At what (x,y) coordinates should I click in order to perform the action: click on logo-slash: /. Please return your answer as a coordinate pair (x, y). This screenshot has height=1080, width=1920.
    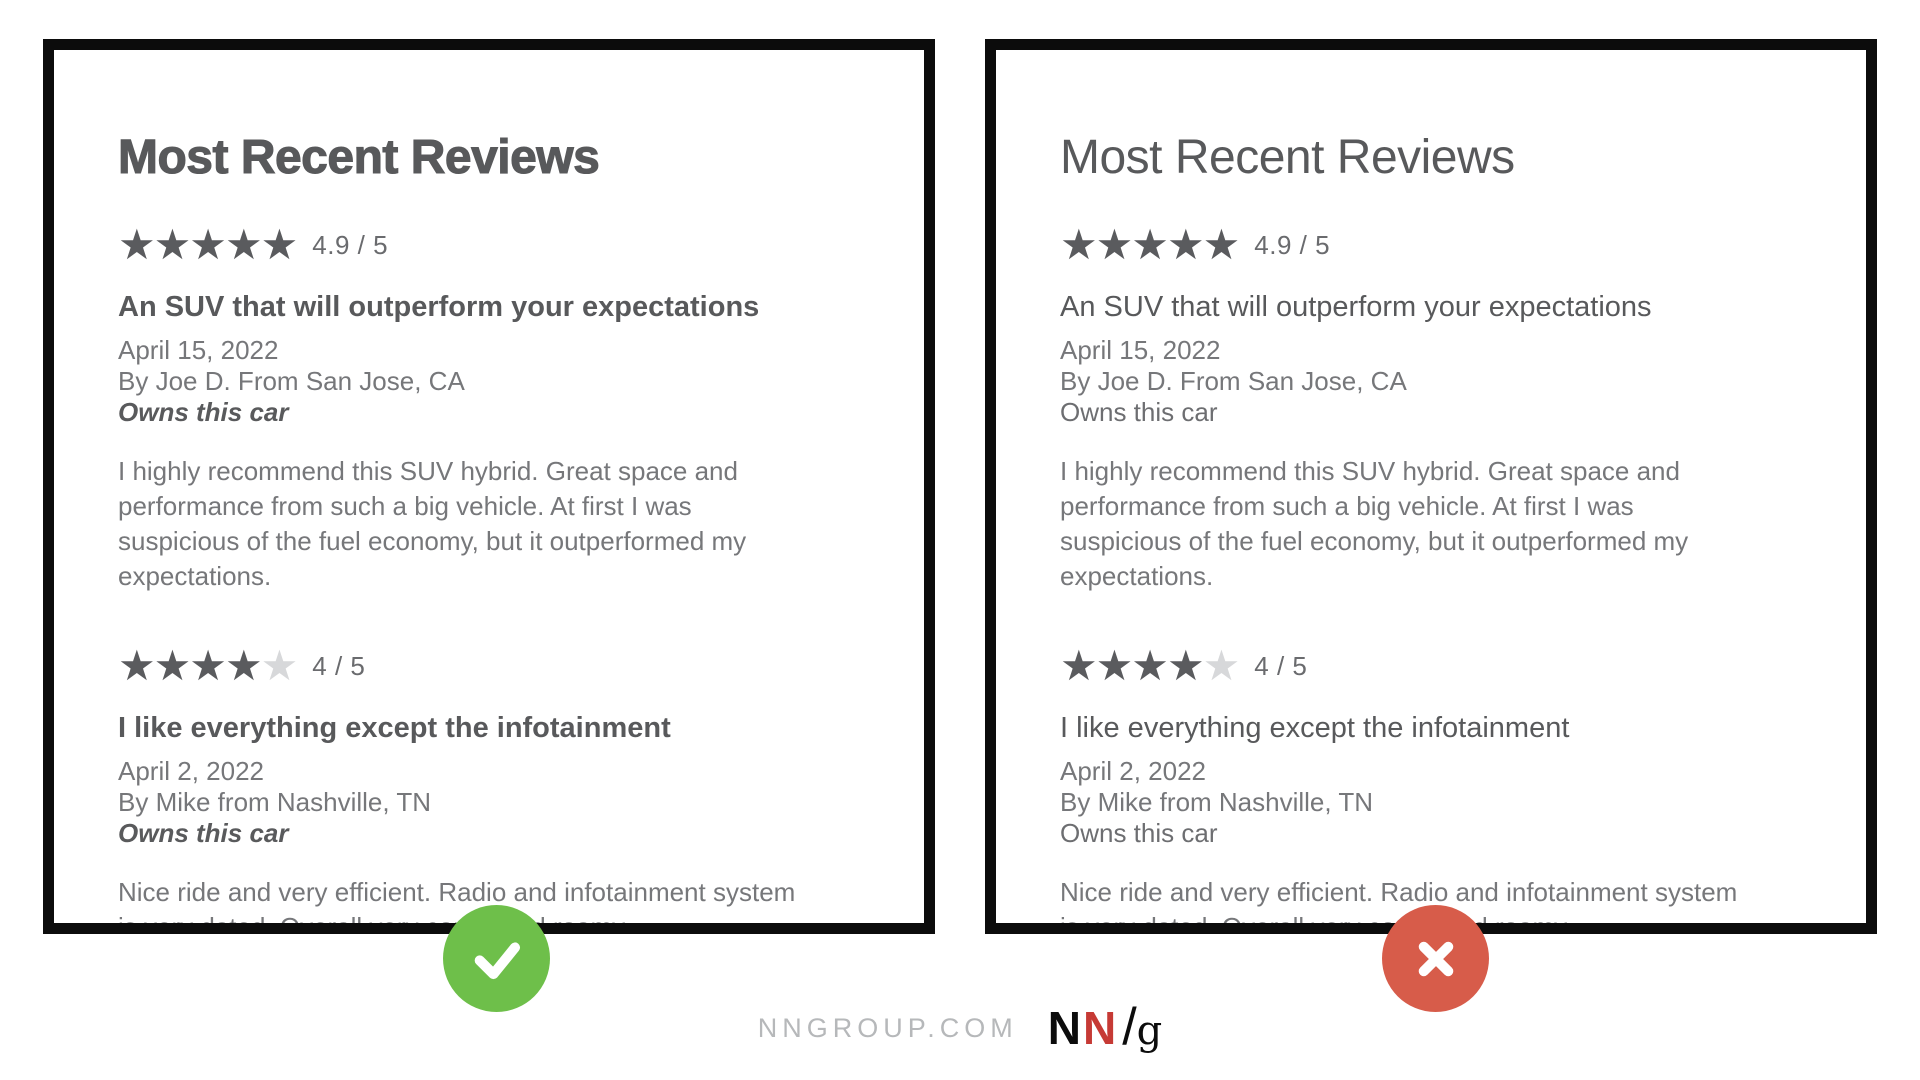
    Looking at the image, I should click on (1129, 1027).